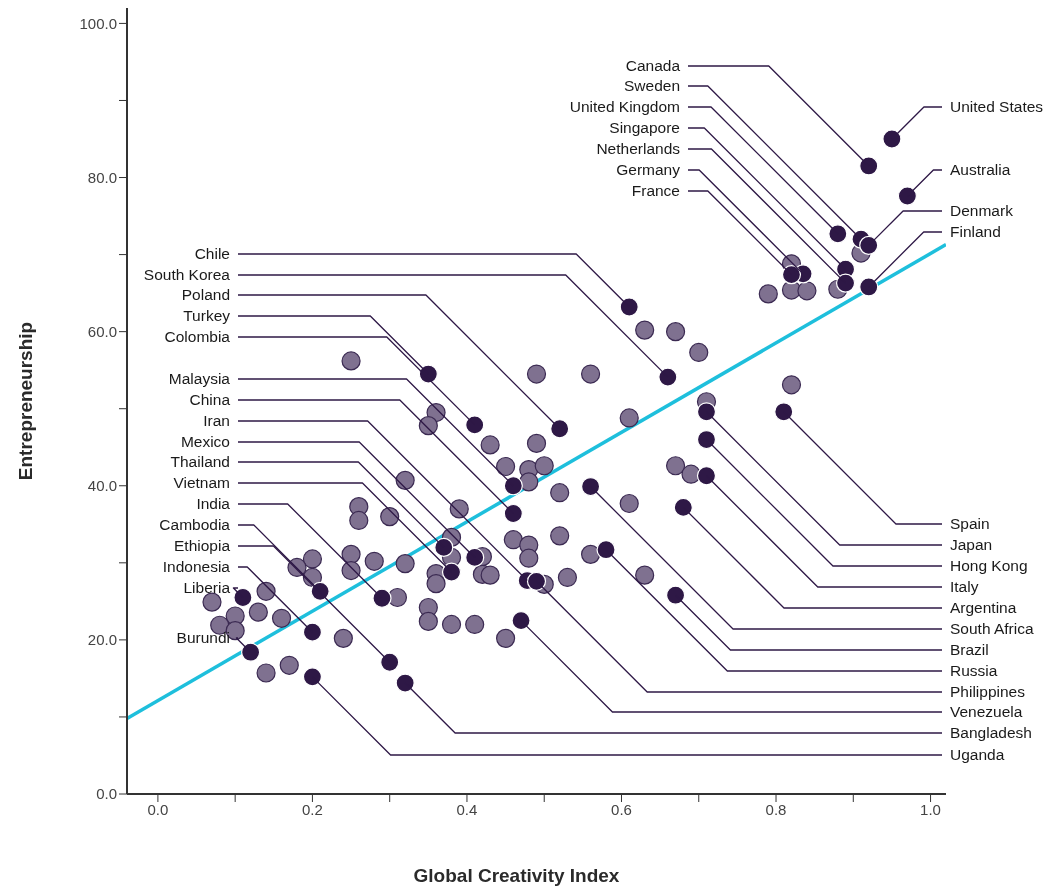  What do you see at coordinates (638, 149) in the screenshot?
I see `annotation: Netherlands` at bounding box center [638, 149].